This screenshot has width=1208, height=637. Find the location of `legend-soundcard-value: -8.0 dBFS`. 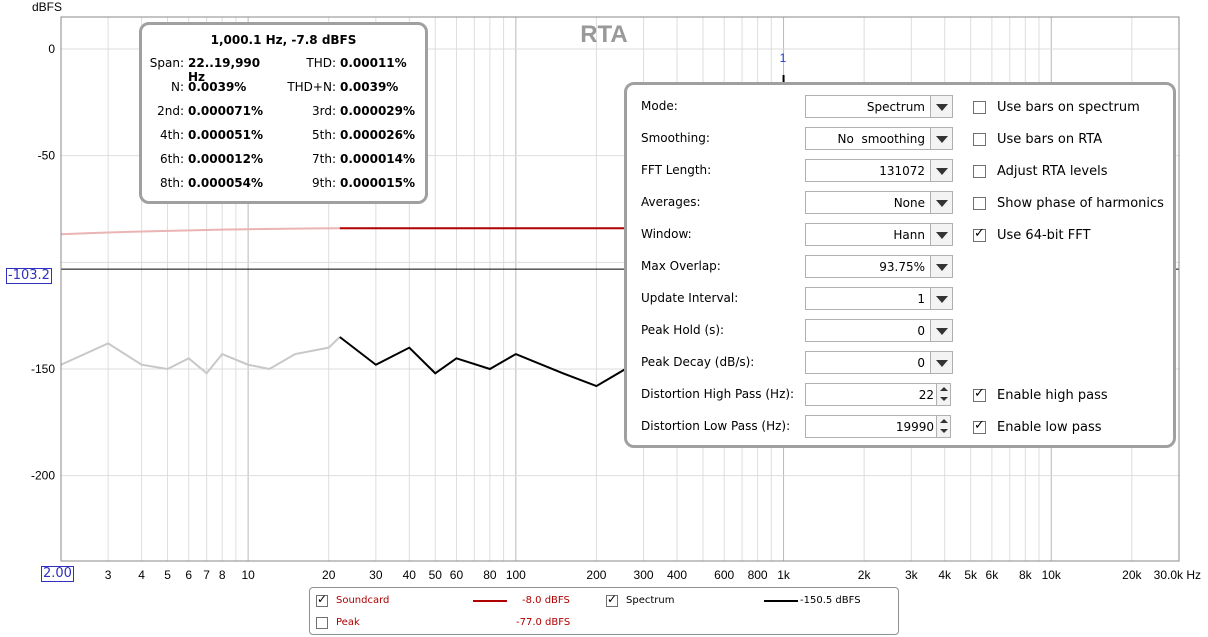

legend-soundcard-value: -8.0 dBFS is located at coordinates (546, 600).